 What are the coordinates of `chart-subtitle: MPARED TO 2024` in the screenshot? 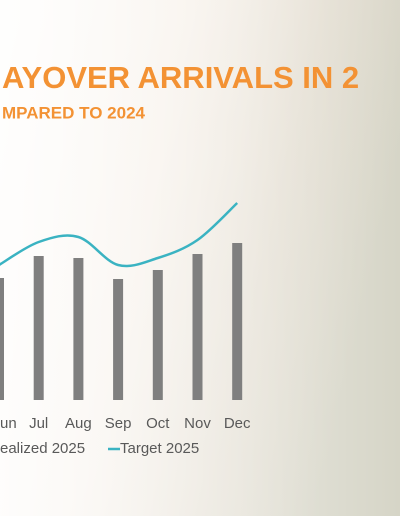 It's located at (74, 112).